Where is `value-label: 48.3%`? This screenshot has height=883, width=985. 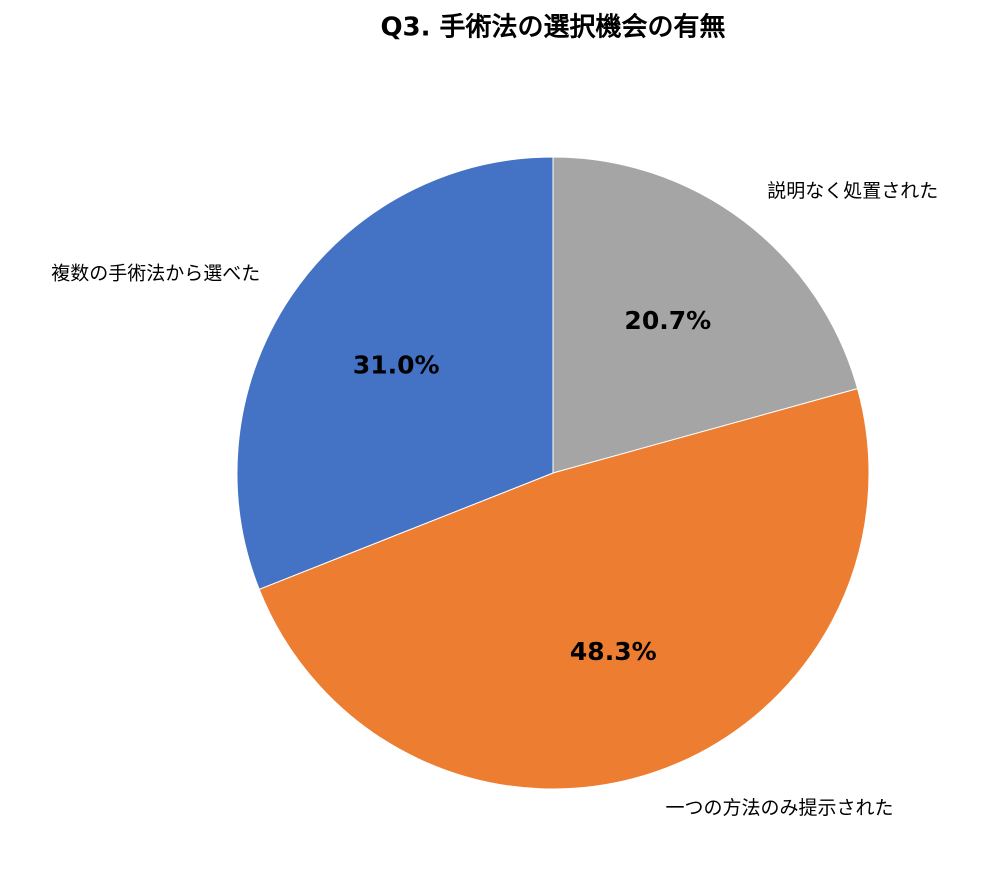 value-label: 48.3% is located at coordinates (613, 651).